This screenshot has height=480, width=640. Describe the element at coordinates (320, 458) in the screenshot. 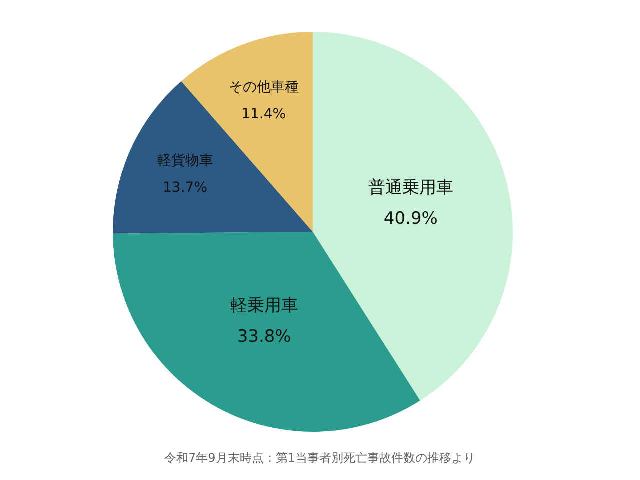

I see `text: 令和7年9月末時点：第1当事者別死亡事故件数の推移より` at that location.